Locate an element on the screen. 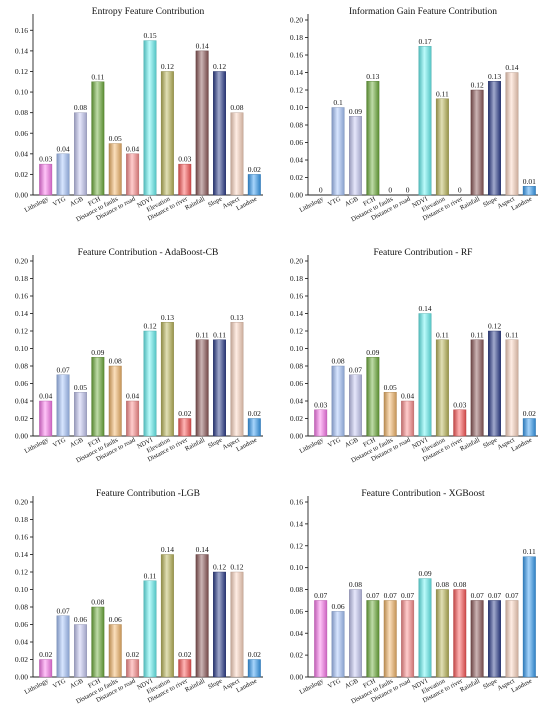  x-tick-label: VTG is located at coordinates (334, 442).